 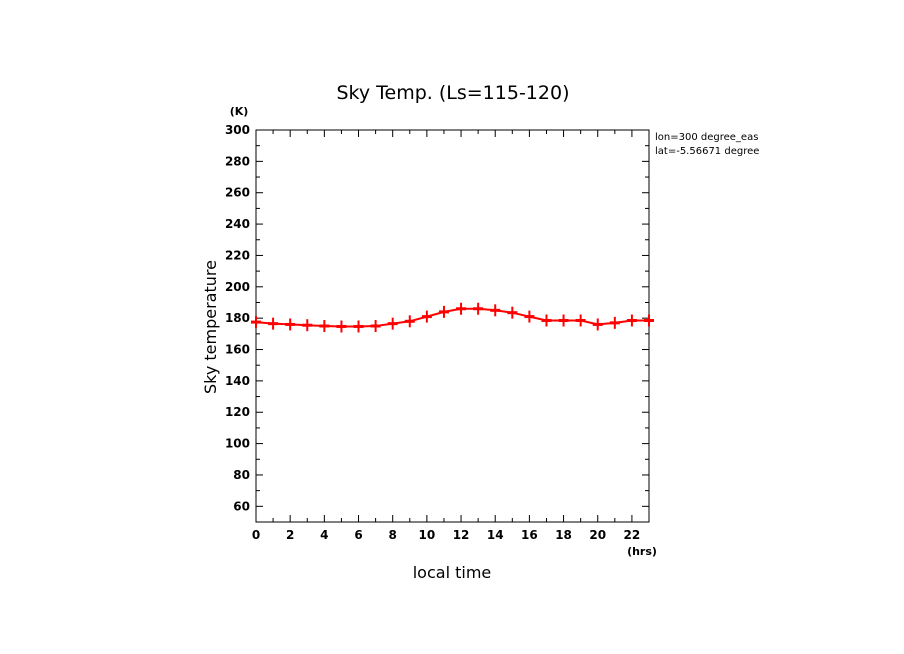 What do you see at coordinates (707, 151) in the screenshot?
I see `annotation-latitude: lat=-5.56671 degree` at bounding box center [707, 151].